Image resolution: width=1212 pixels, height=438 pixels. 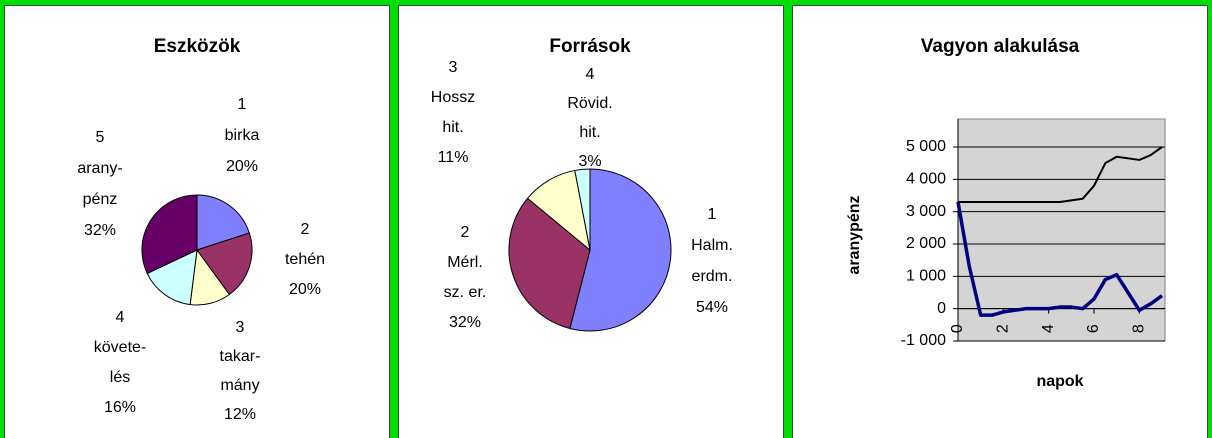 What do you see at coordinates (100, 199) in the screenshot?
I see `slice-label: pénz` at bounding box center [100, 199].